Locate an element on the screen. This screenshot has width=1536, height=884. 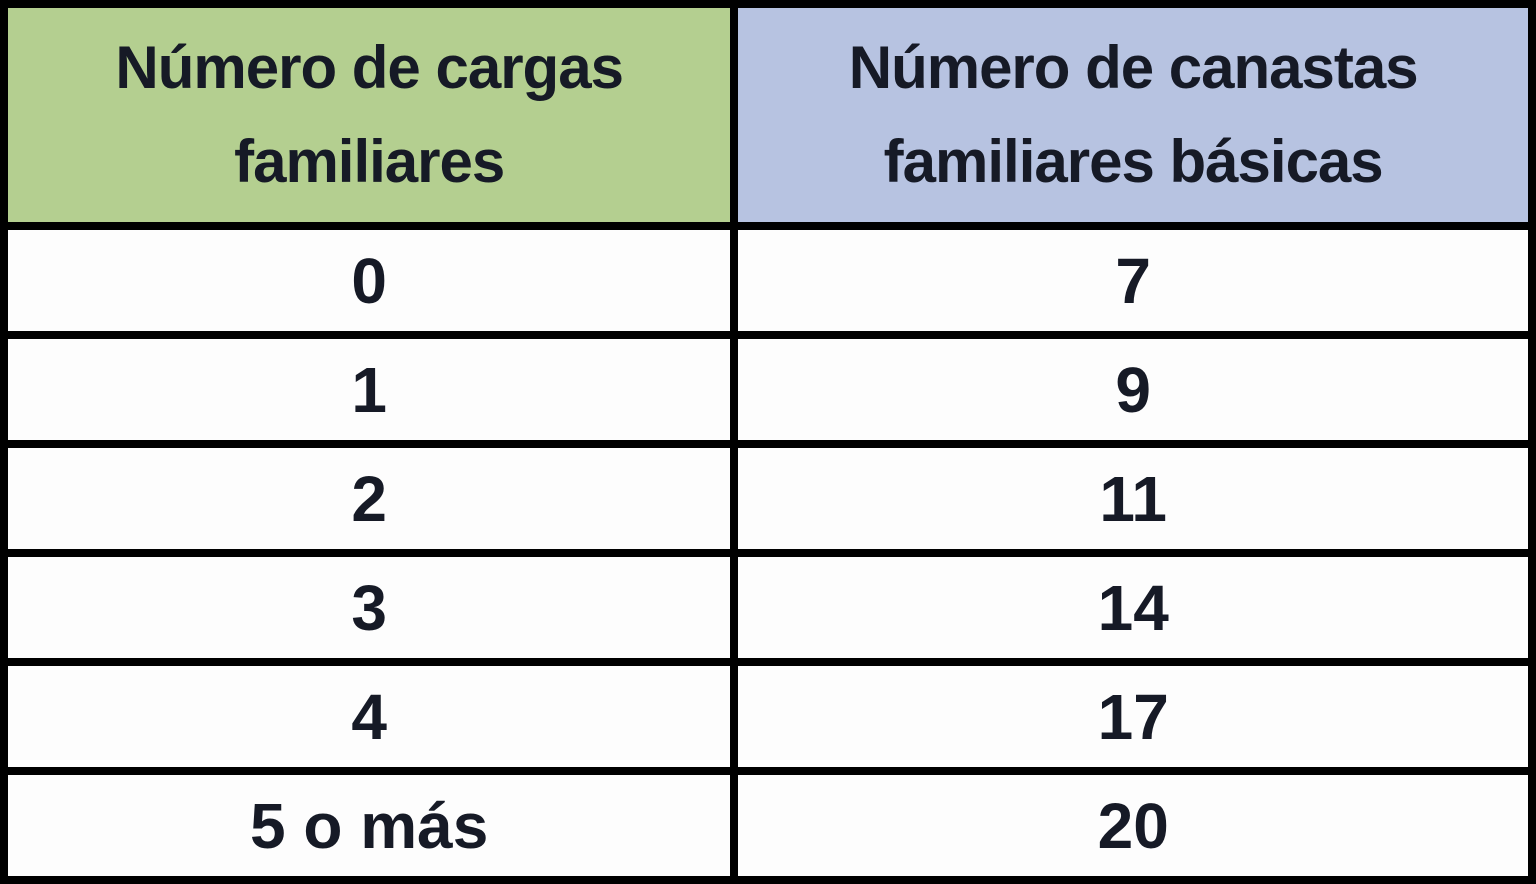
table-row: 0 7 is located at coordinates (768, 280).